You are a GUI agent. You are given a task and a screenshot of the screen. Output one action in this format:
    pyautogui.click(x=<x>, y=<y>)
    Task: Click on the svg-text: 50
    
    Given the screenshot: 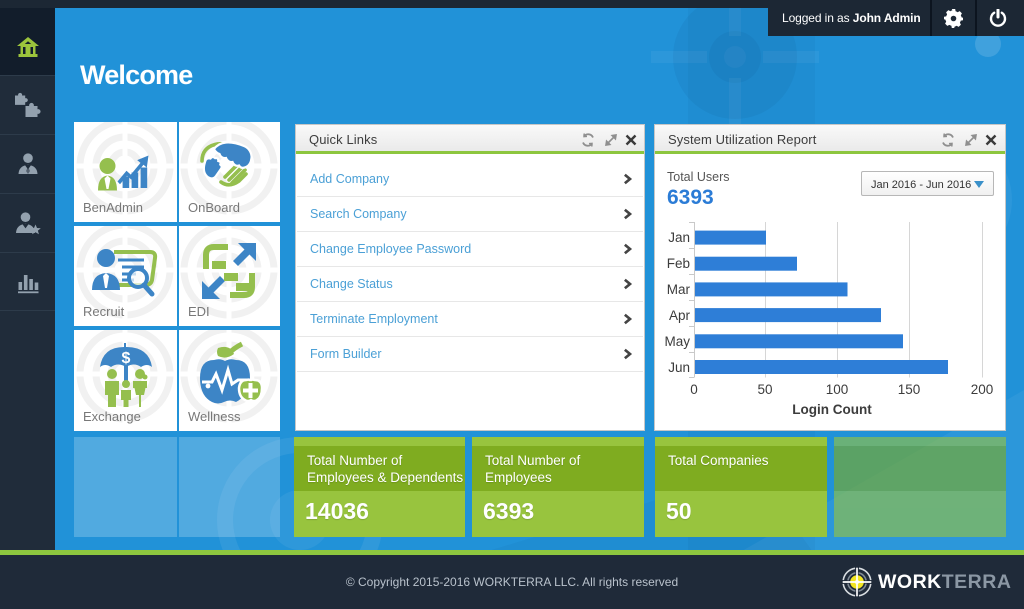 What is the action you would take?
    pyautogui.click(x=764, y=389)
    